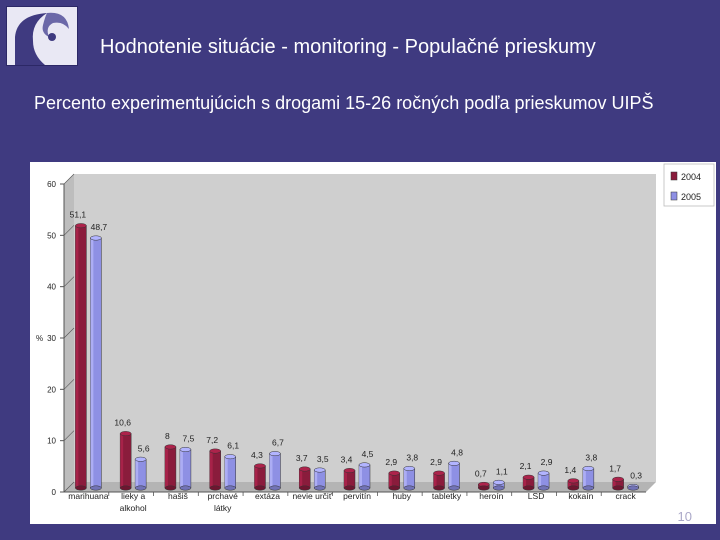  Describe the element at coordinates (625, 496) in the screenshot. I see `category-label: crack` at that location.